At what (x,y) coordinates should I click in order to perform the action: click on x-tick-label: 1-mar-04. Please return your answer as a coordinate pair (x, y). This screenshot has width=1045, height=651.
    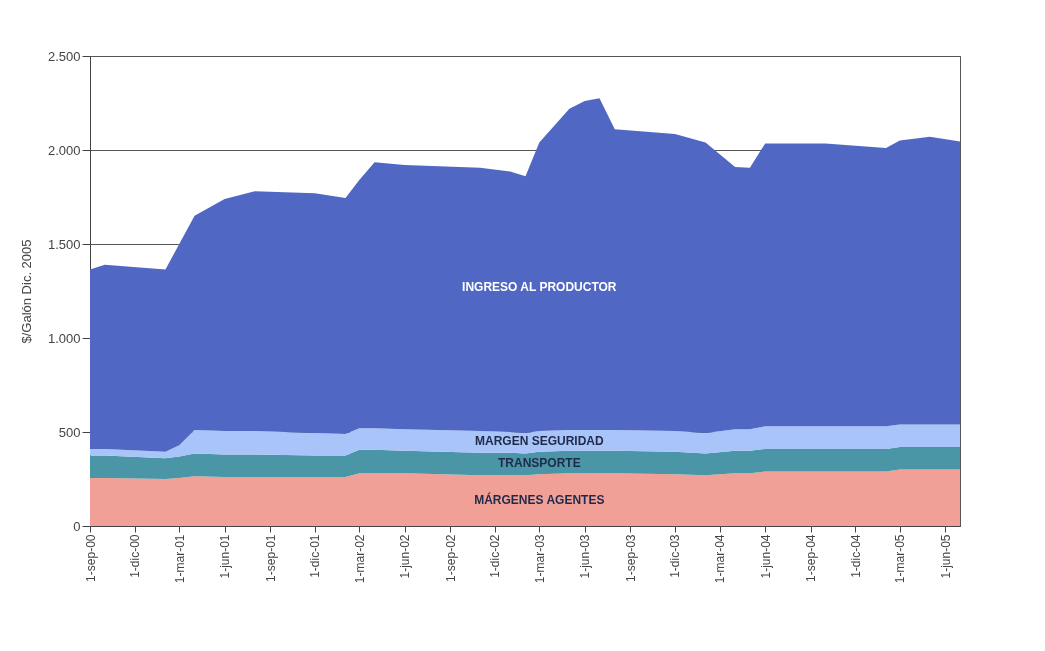
    Looking at the image, I should click on (720, 559).